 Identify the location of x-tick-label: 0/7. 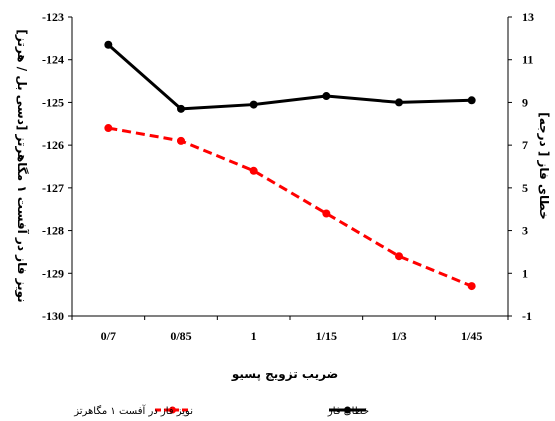
(108, 336).